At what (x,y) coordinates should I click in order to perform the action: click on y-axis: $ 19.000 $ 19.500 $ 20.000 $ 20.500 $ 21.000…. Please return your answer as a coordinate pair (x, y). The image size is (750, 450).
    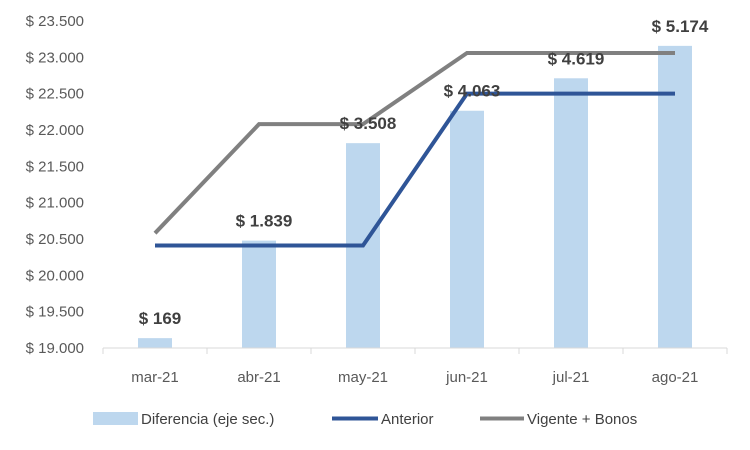
    Looking at the image, I should click on (55, 185).